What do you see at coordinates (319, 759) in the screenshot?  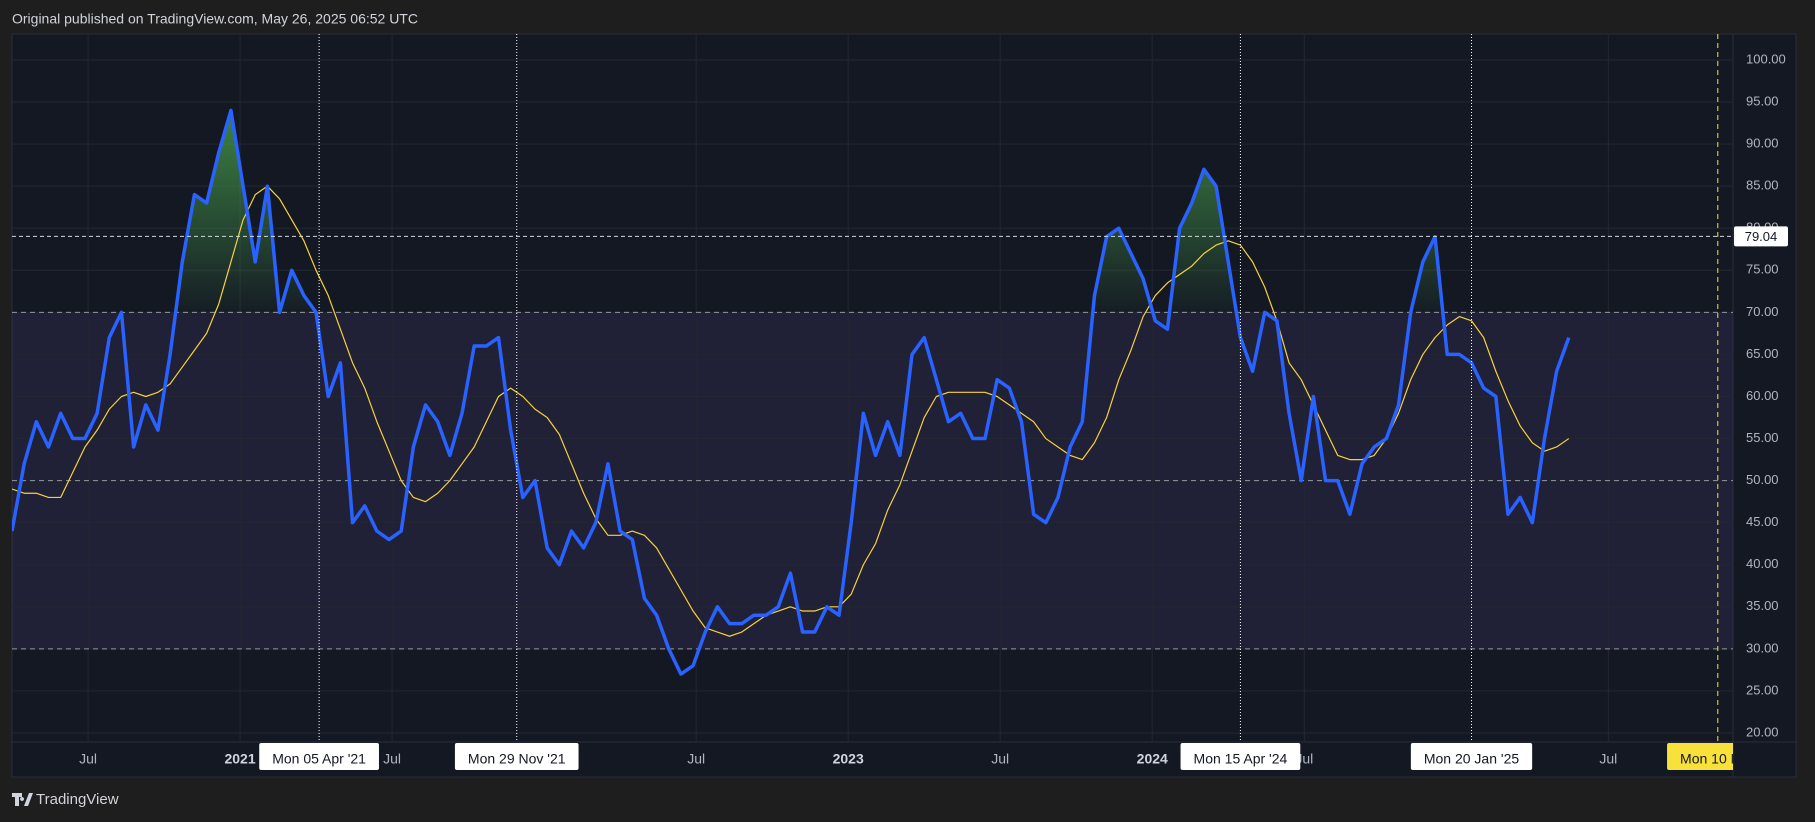 I see `marker-label: Mon 05 Apr '21` at bounding box center [319, 759].